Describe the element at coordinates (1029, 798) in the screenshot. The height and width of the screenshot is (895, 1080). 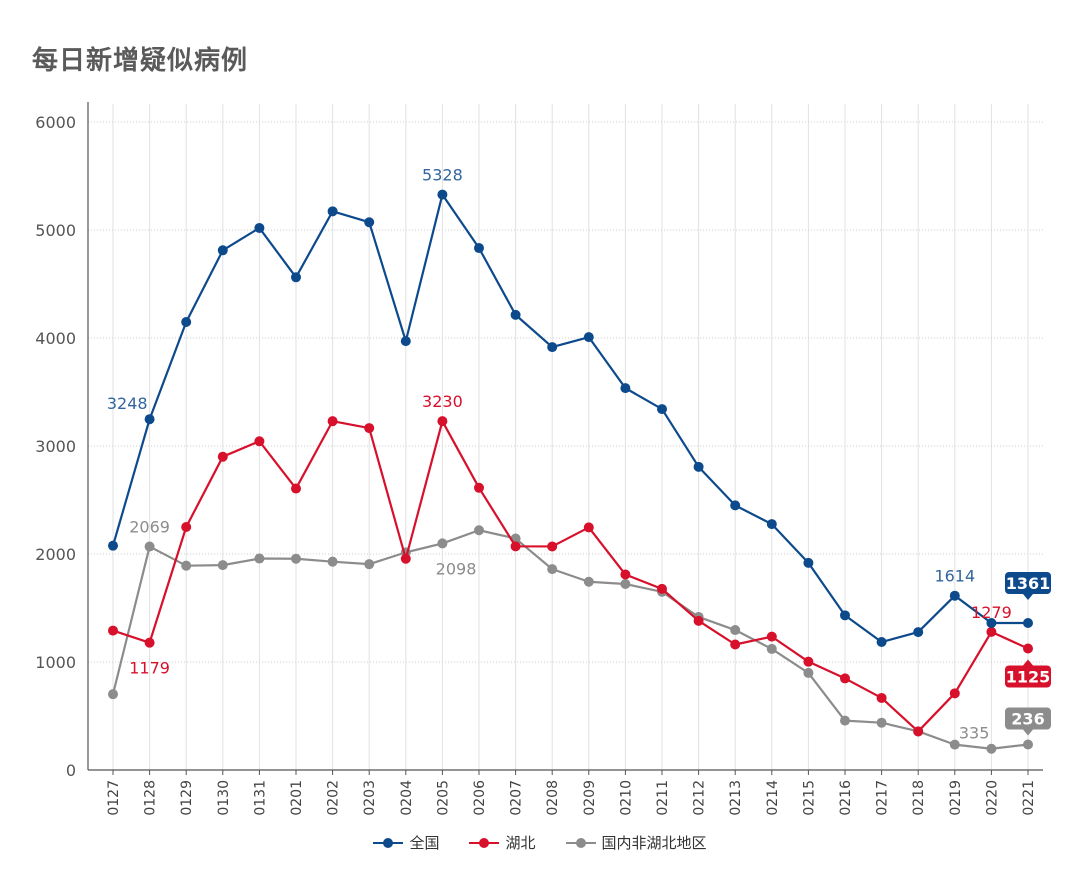
I see `x-tick-label: 0221` at that location.